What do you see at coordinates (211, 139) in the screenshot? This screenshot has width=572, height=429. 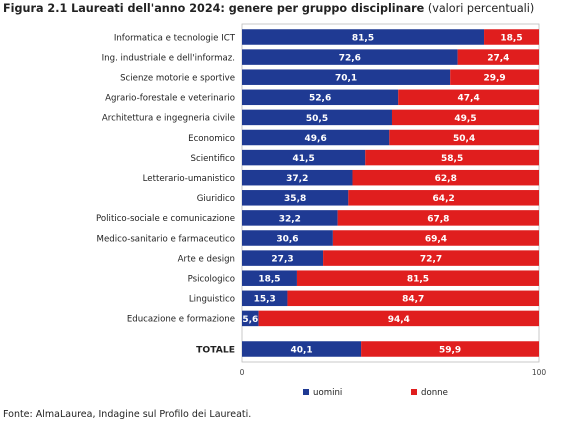 I see `category-label: Economico` at bounding box center [211, 139].